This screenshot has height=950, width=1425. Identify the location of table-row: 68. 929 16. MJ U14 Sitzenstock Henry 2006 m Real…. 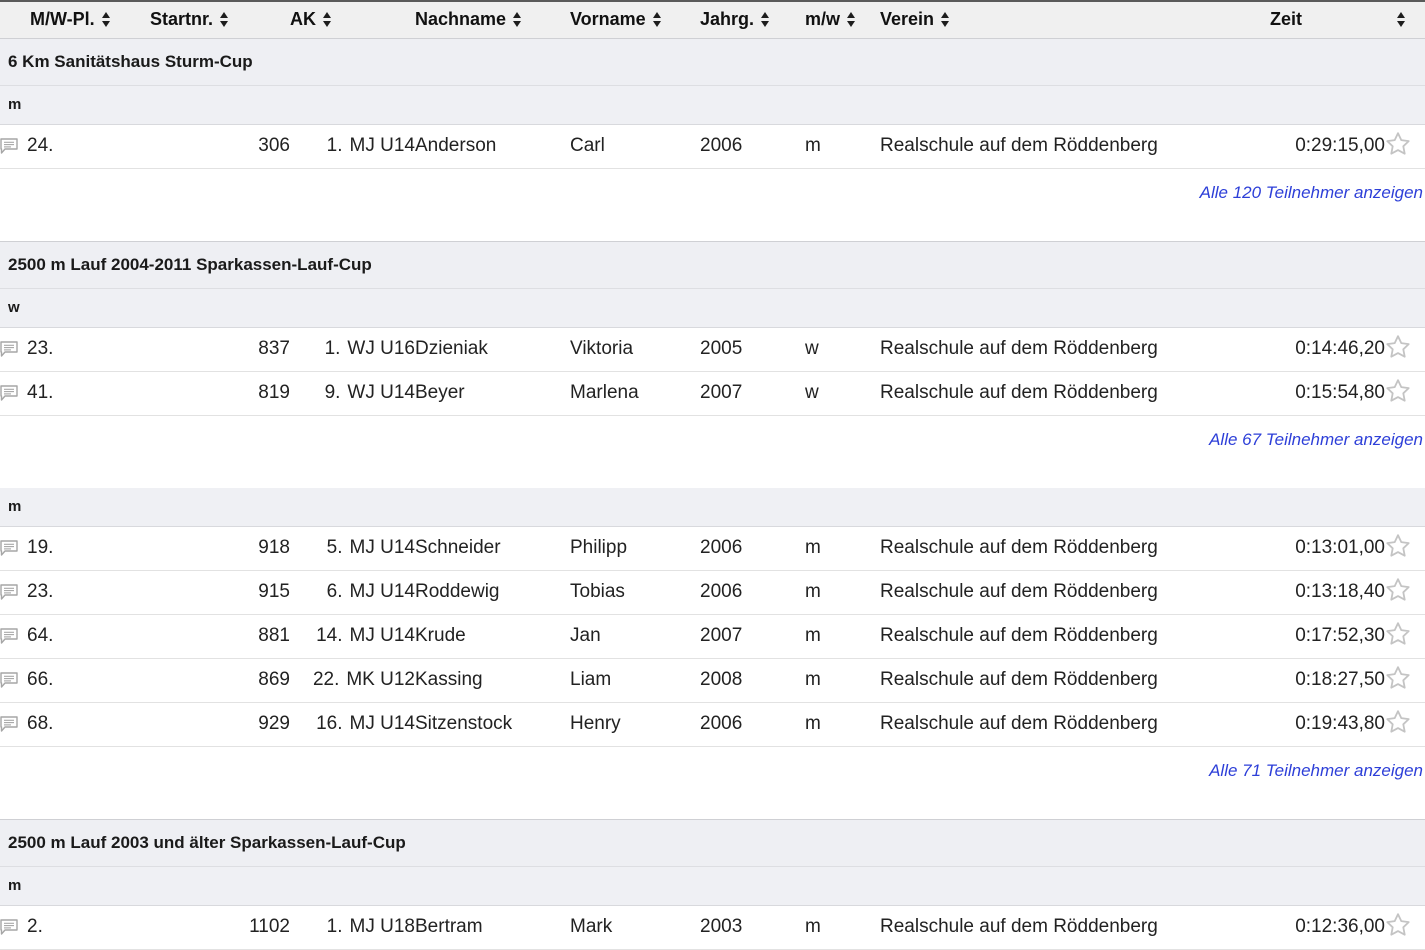
(712, 724).